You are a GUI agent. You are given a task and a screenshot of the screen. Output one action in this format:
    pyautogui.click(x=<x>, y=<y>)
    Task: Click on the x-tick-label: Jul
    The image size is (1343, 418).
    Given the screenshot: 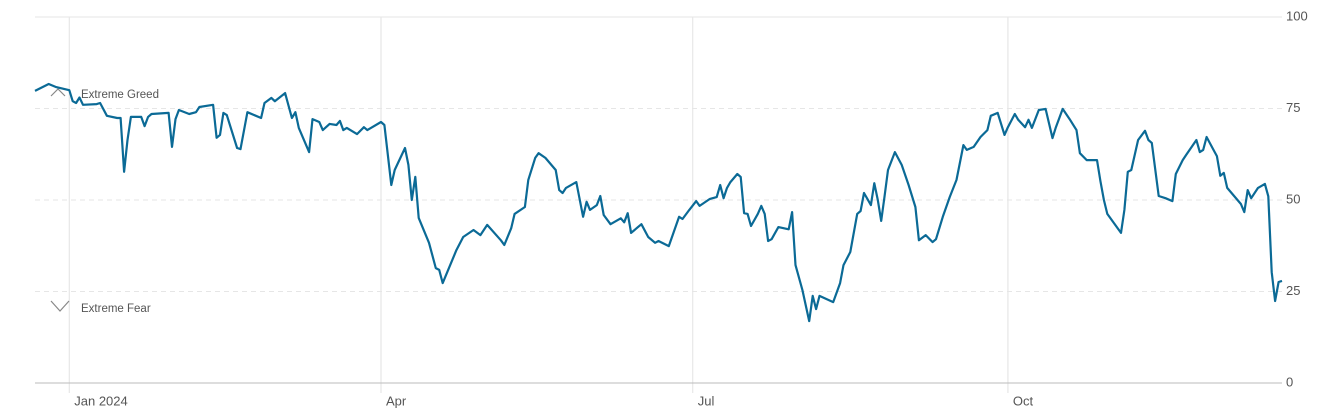 What is the action you would take?
    pyautogui.click(x=706, y=400)
    